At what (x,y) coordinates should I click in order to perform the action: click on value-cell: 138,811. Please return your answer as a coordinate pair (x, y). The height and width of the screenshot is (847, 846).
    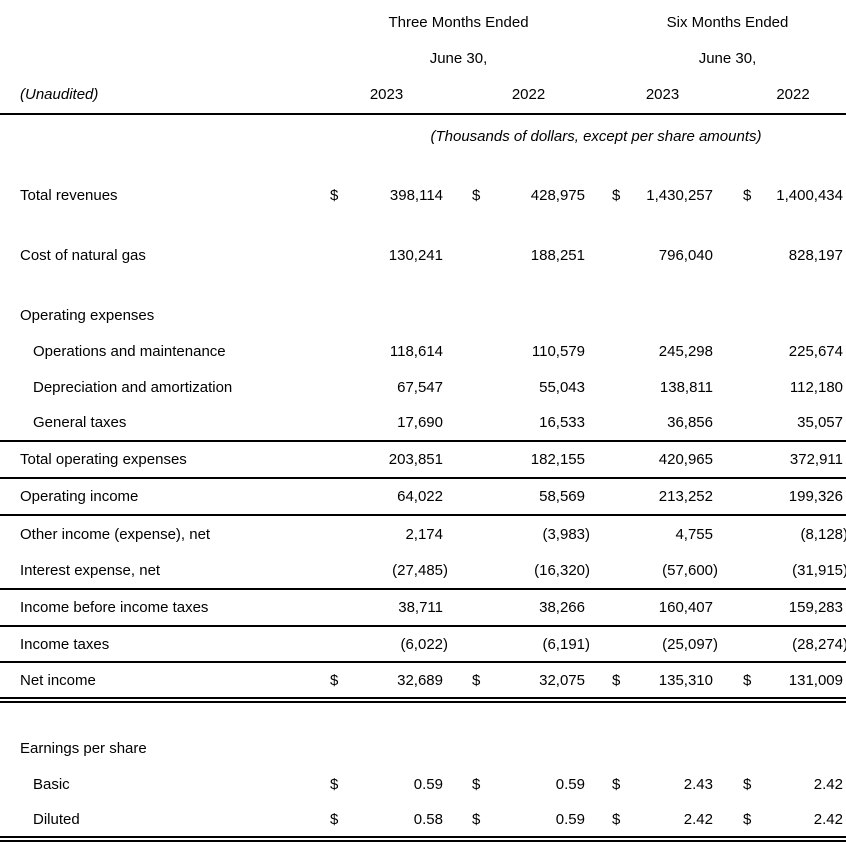
    Looking at the image, I should click on (686, 387).